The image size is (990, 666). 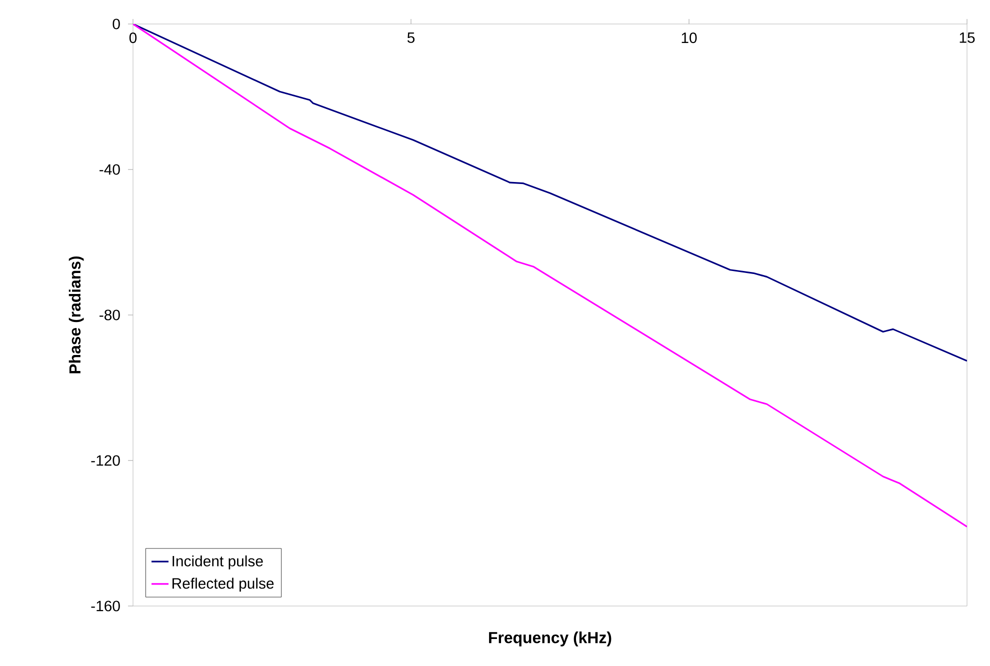 I want to click on y-tick-label: -160, so click(x=105, y=606).